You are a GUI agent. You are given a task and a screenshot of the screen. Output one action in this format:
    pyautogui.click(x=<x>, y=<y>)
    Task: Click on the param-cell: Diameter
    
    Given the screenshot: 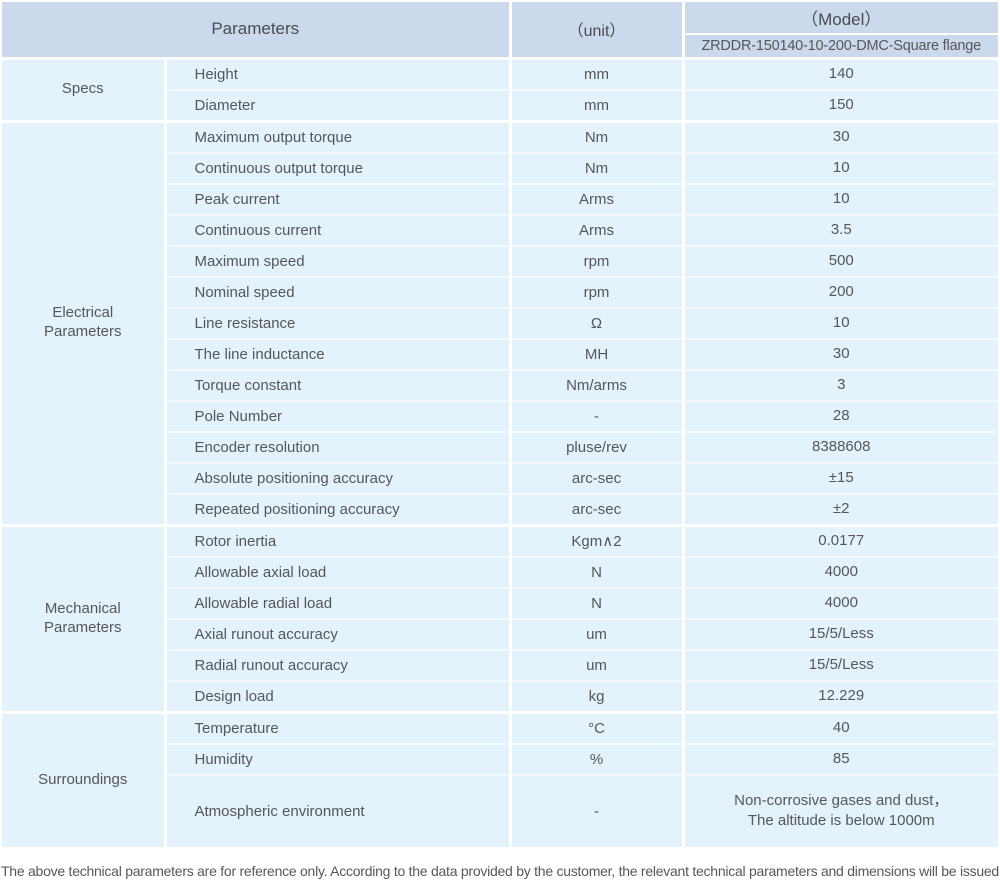 What is the action you would take?
    pyautogui.click(x=338, y=106)
    